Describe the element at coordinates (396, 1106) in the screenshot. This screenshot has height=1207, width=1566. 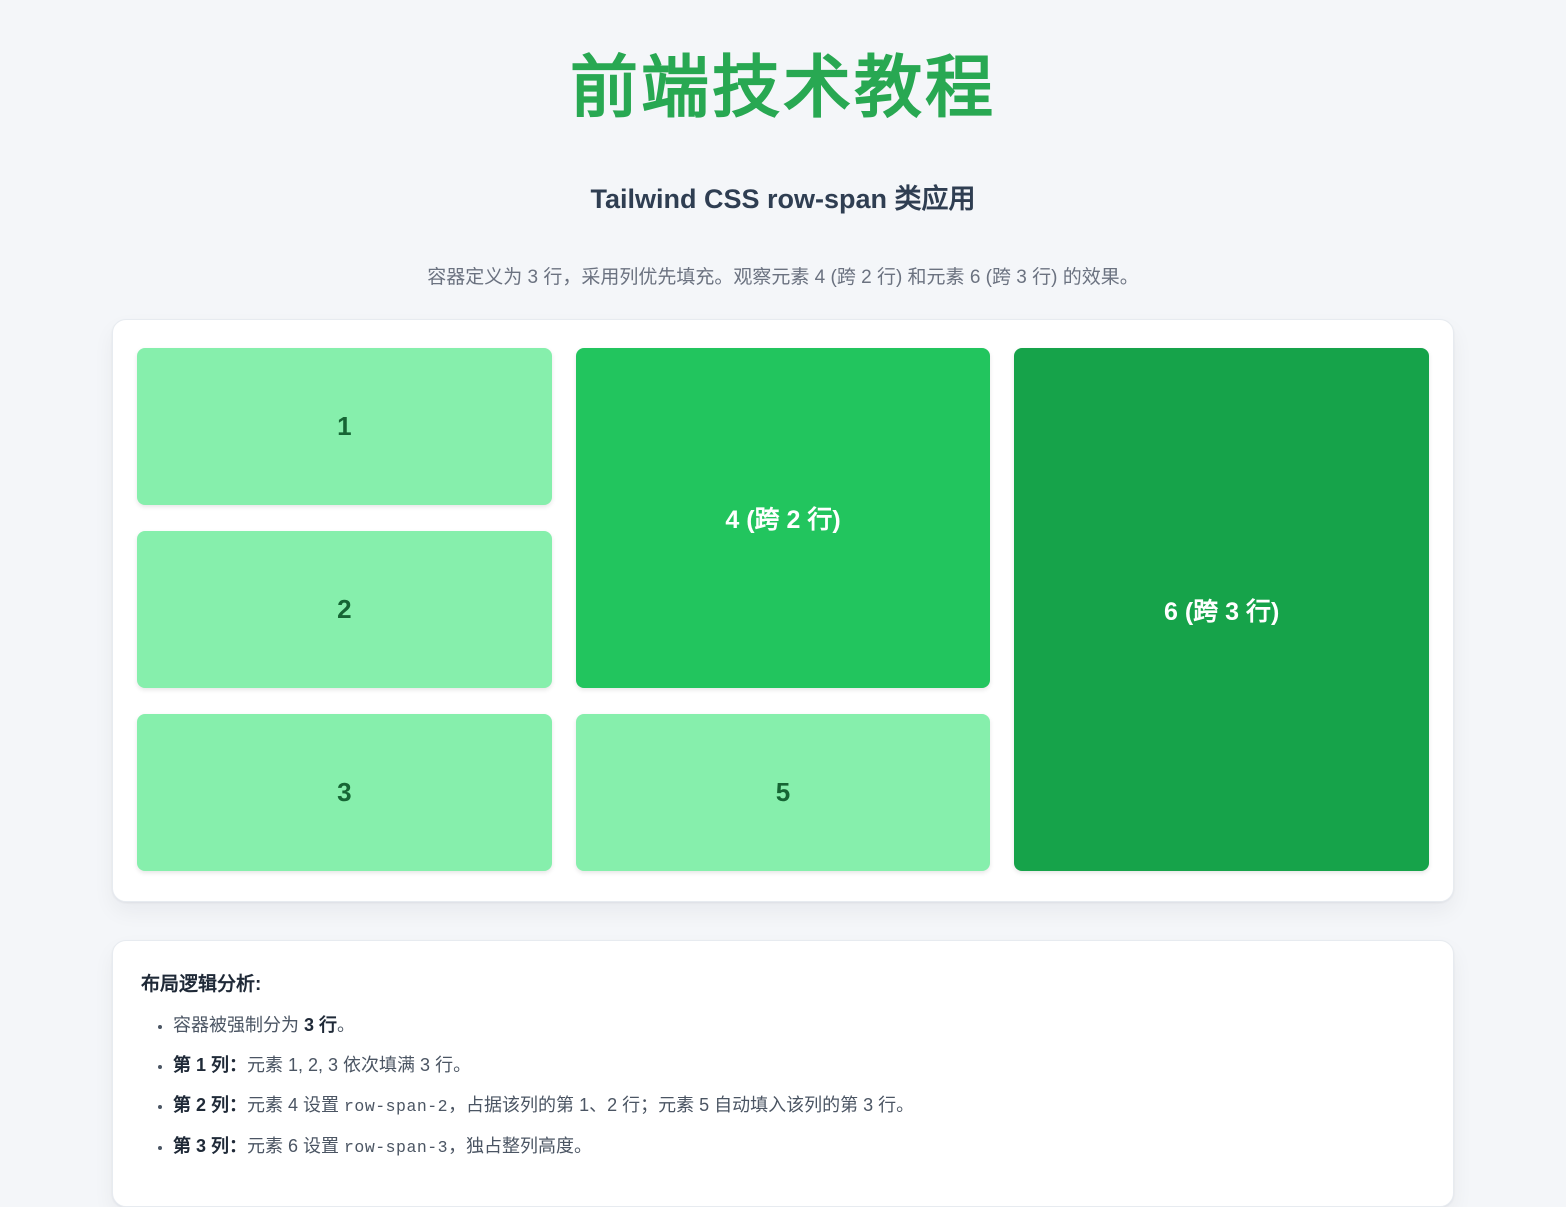
I see `analysis-item-column-2-code: row-span-2` at that location.